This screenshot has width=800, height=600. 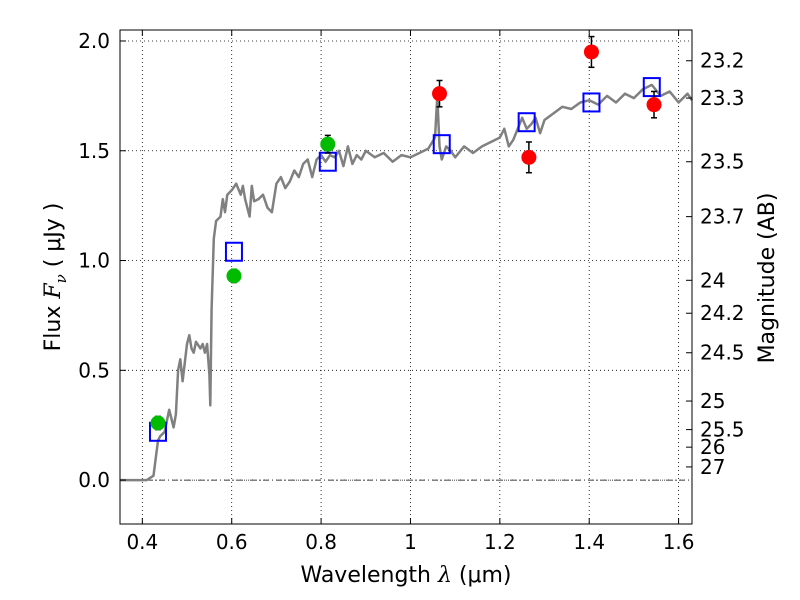 What do you see at coordinates (722, 313) in the screenshot?
I see `magnitude-tick-label: 24.2` at bounding box center [722, 313].